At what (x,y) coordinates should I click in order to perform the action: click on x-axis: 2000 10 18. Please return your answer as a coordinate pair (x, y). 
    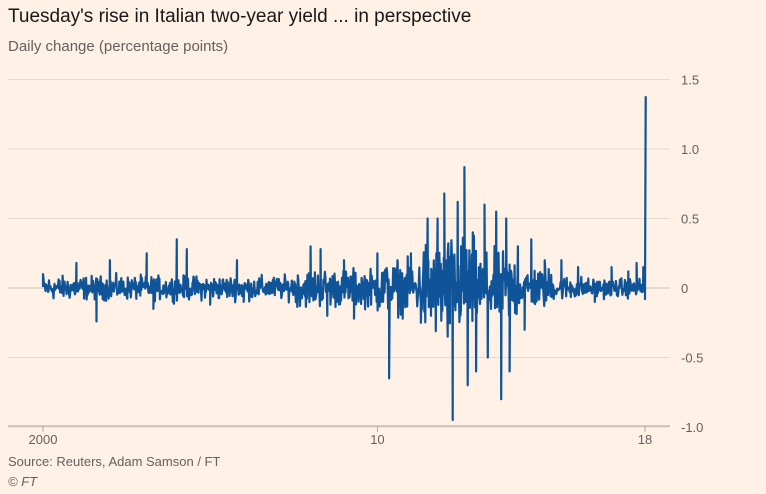
    Looking at the image, I should click on (339, 436).